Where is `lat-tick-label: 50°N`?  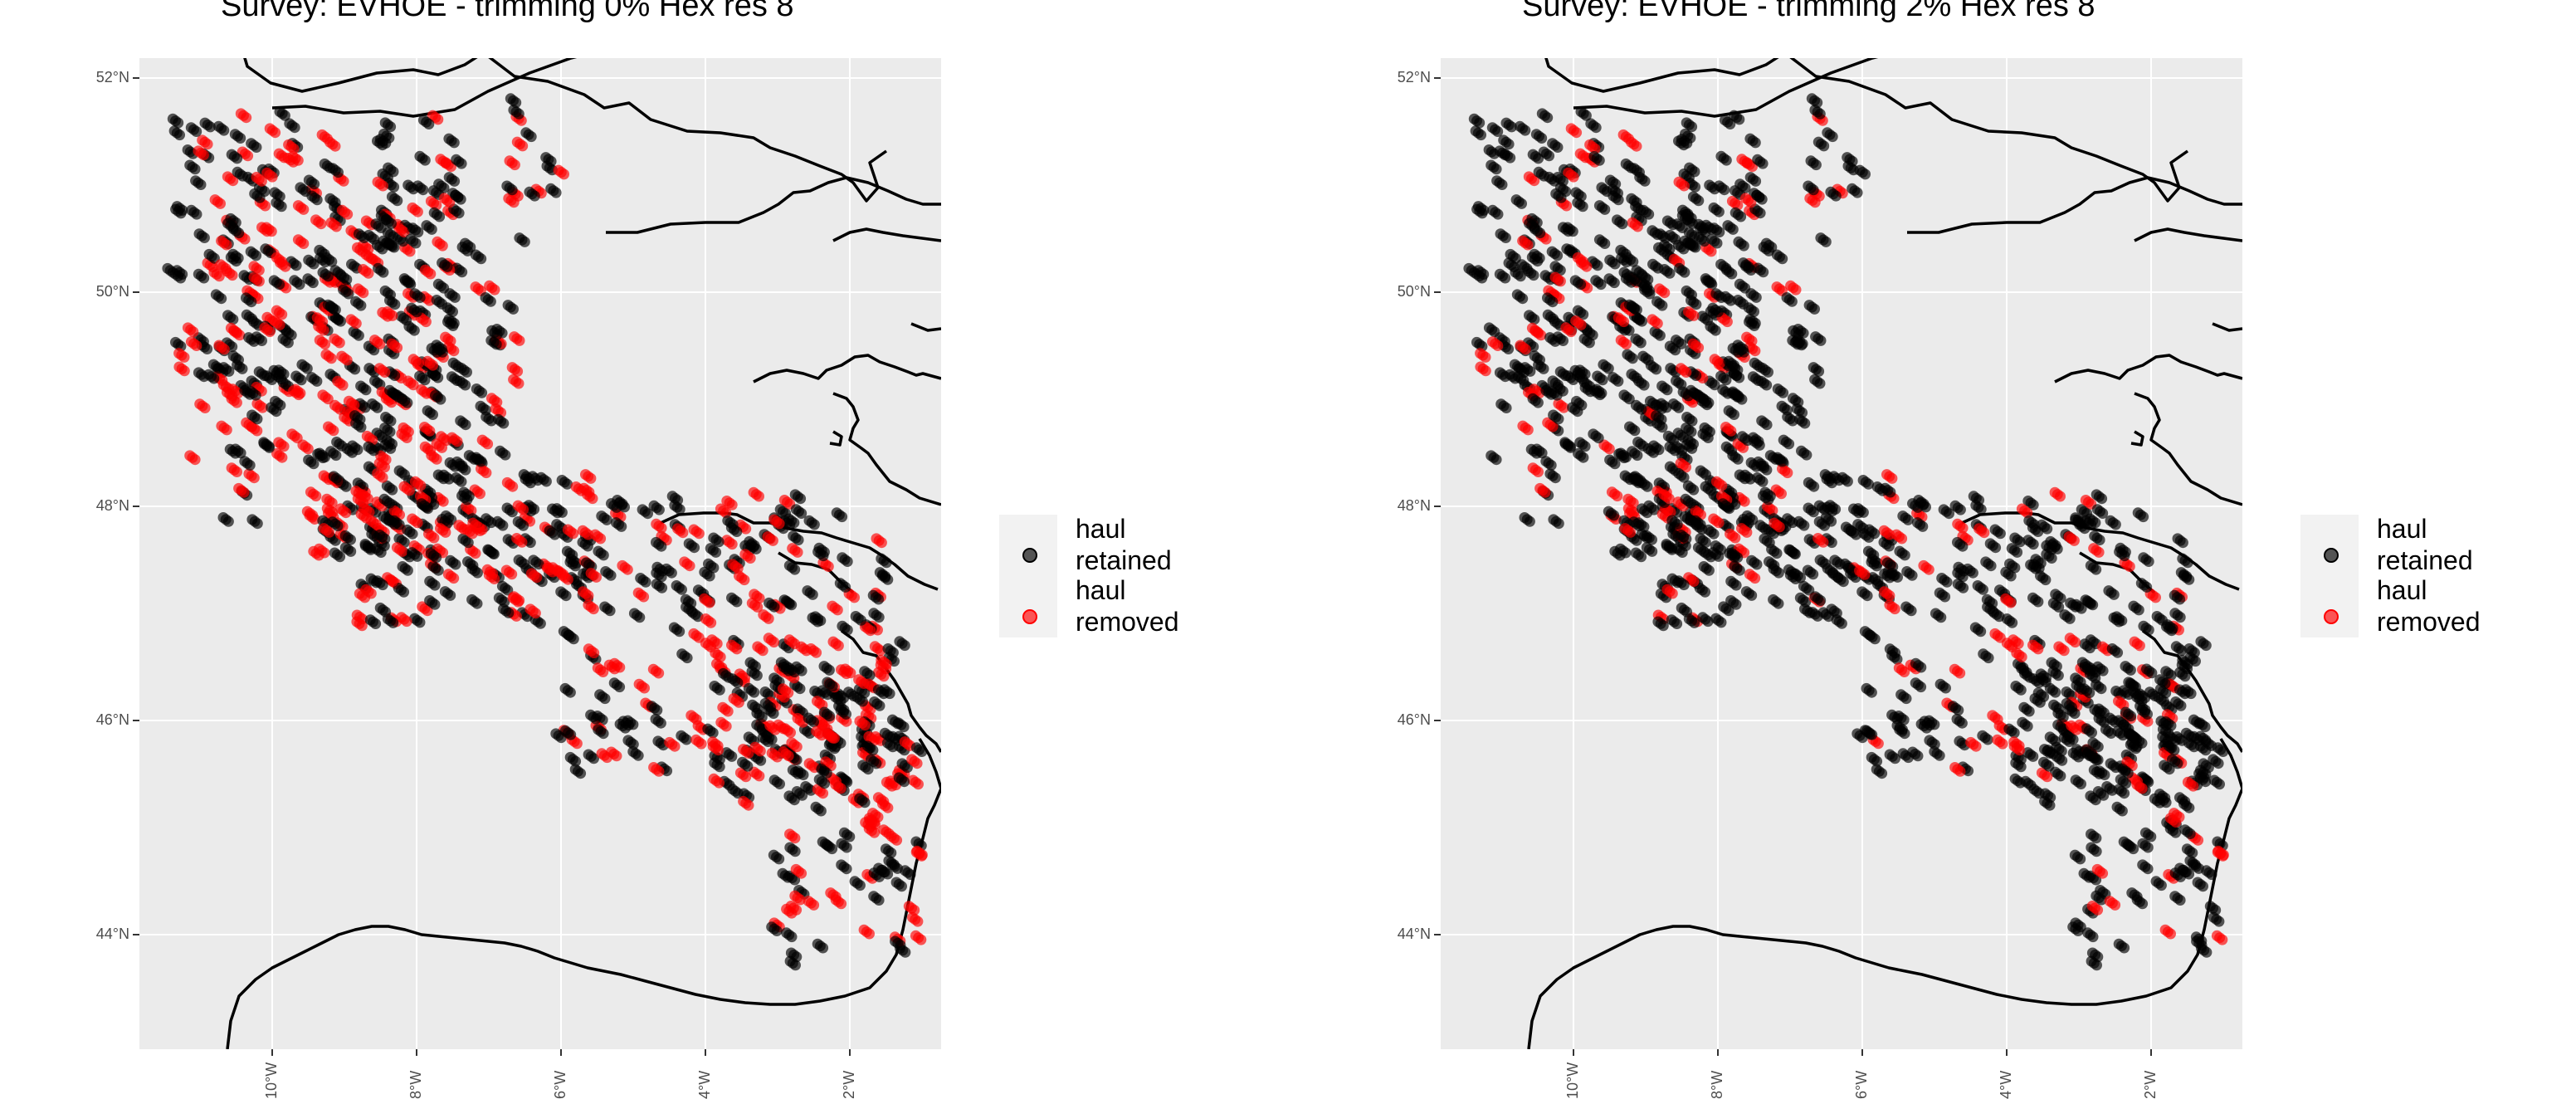
lat-tick-label: 50°N is located at coordinates (105, 291).